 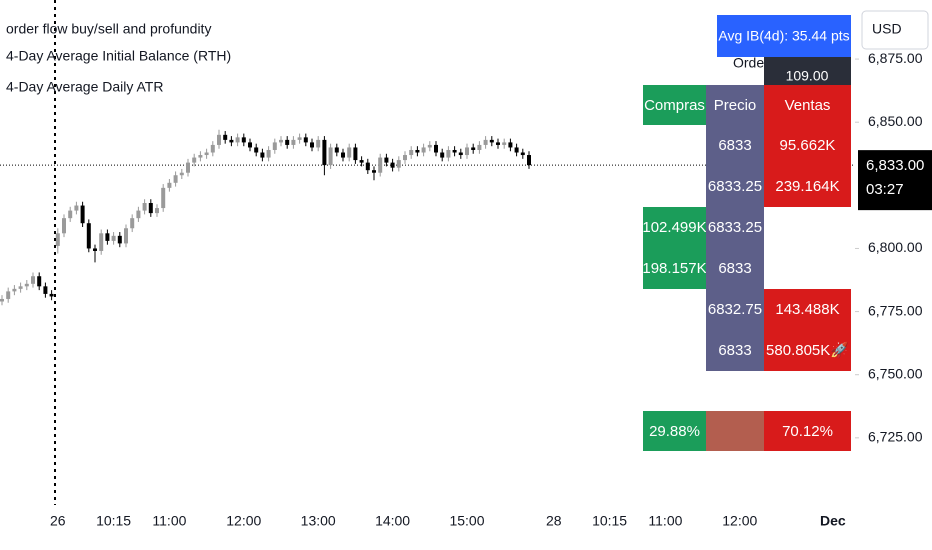 I want to click on header-label: Ventas, so click(x=808, y=105).